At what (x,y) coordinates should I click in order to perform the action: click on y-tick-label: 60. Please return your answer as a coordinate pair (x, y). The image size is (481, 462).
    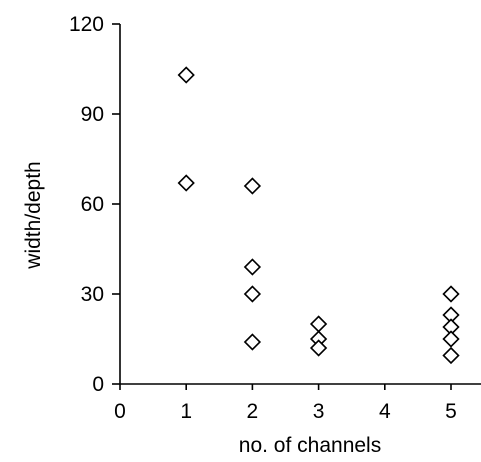
    Looking at the image, I should click on (92, 204).